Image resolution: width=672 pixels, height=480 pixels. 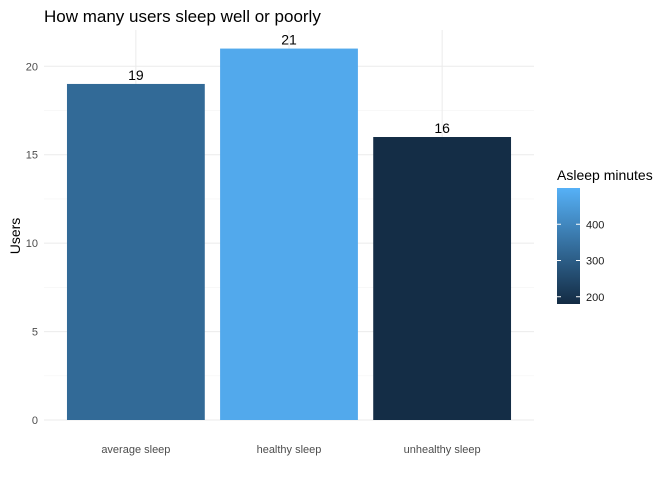 What do you see at coordinates (289, 40) in the screenshot?
I see `data-label: 21` at bounding box center [289, 40].